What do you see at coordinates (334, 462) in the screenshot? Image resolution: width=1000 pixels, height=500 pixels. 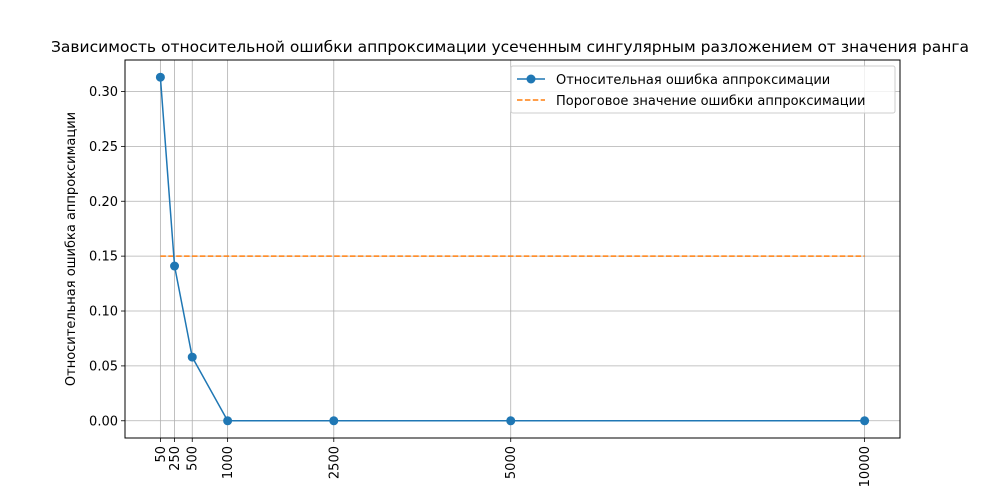 I see `x-tick-label: 2500` at bounding box center [334, 462].